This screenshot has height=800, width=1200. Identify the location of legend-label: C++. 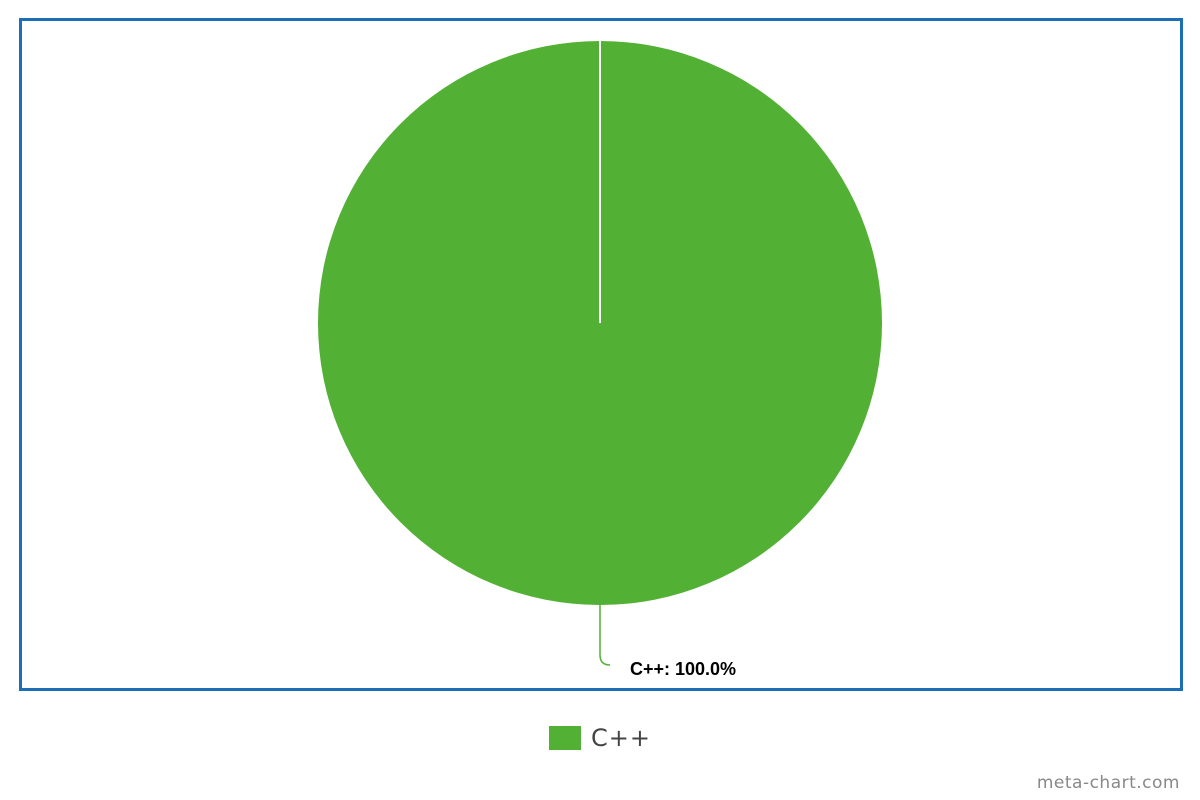
(621, 738).